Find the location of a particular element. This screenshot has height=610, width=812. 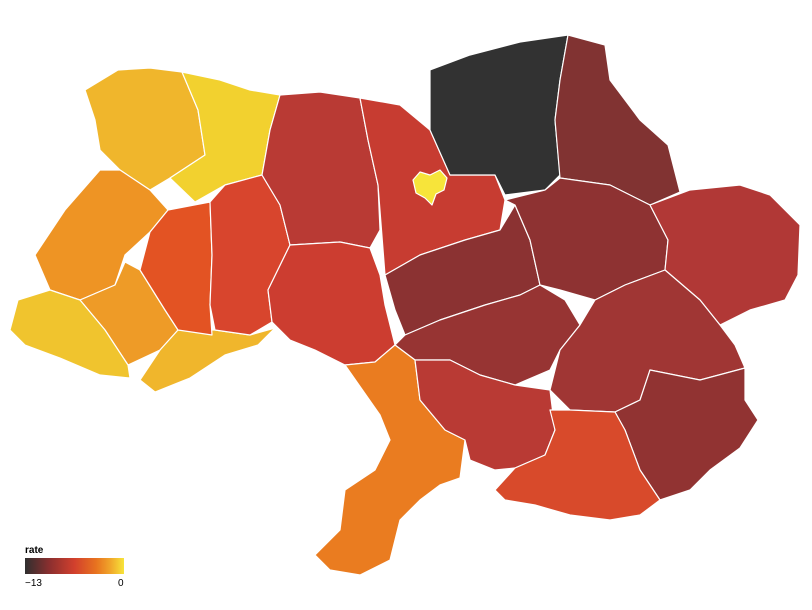

legend-title: rate is located at coordinates (34, 550).